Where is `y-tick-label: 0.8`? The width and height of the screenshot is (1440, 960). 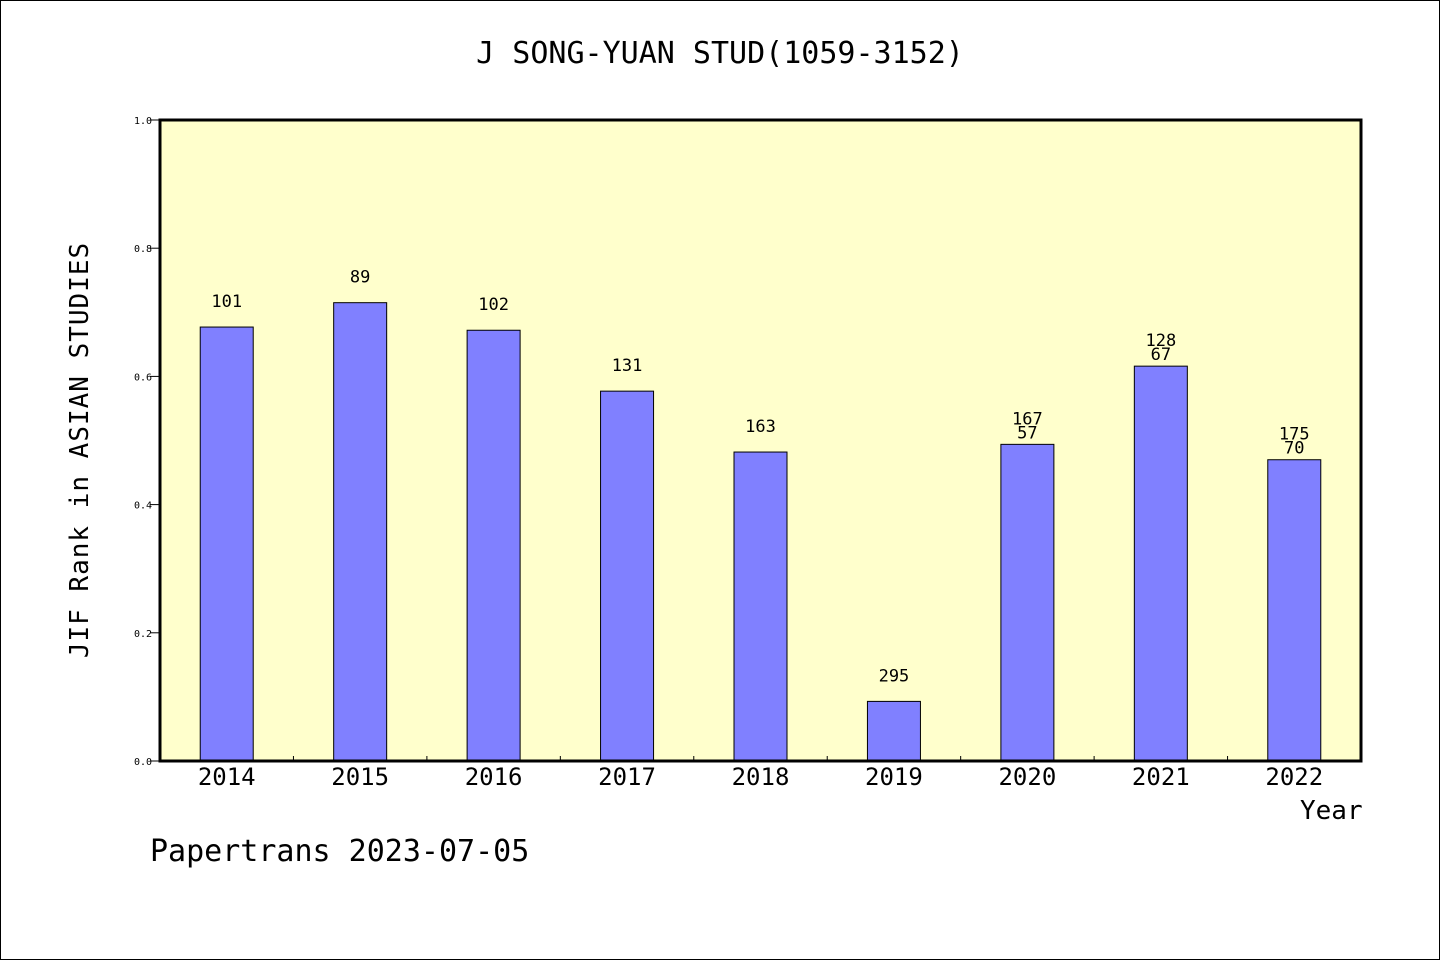
y-tick-label: 0.8 is located at coordinates (143, 249).